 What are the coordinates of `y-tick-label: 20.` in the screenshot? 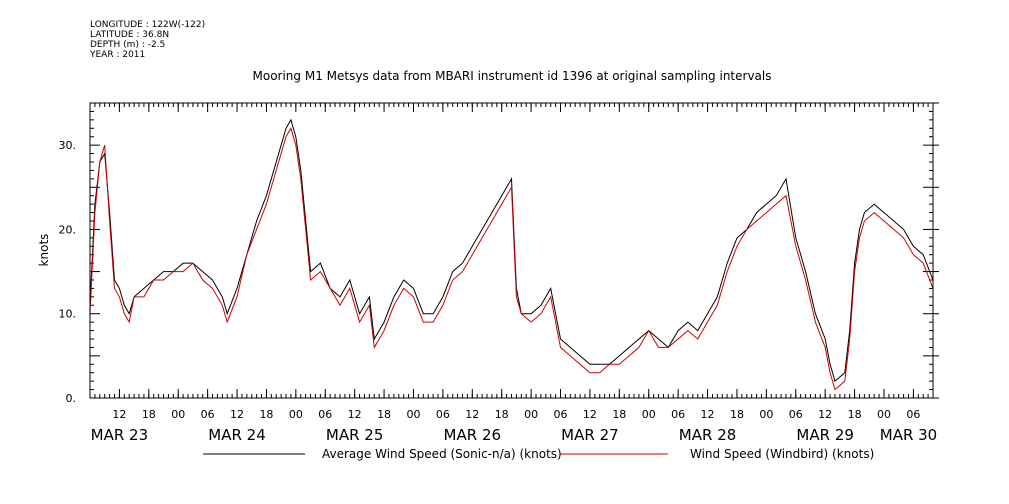 It's located at (68, 229).